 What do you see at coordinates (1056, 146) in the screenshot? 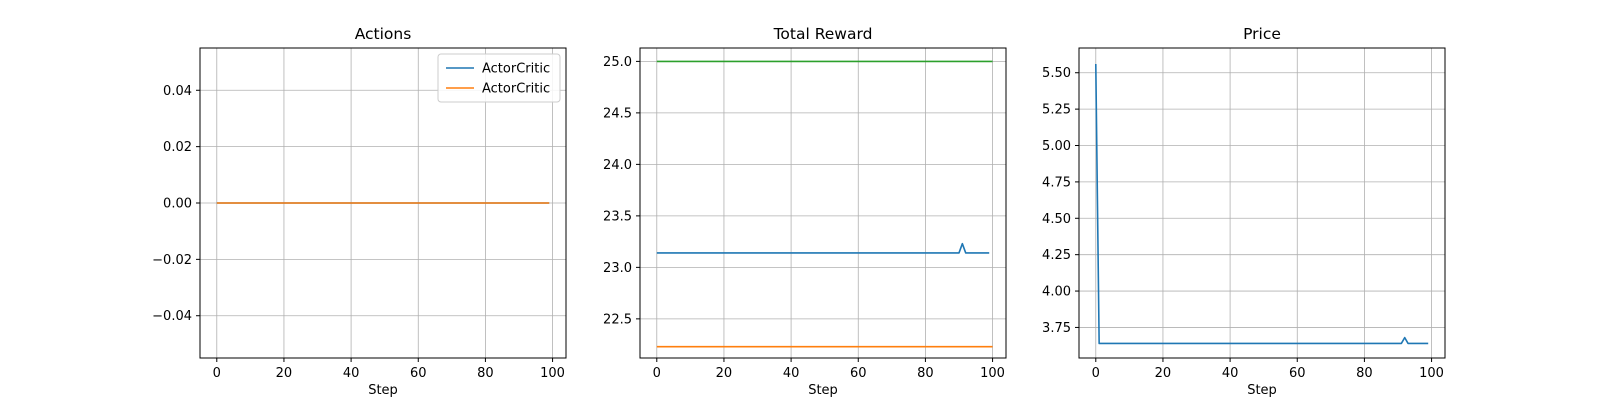
I see `y-tick-label: 5.00` at bounding box center [1056, 146].